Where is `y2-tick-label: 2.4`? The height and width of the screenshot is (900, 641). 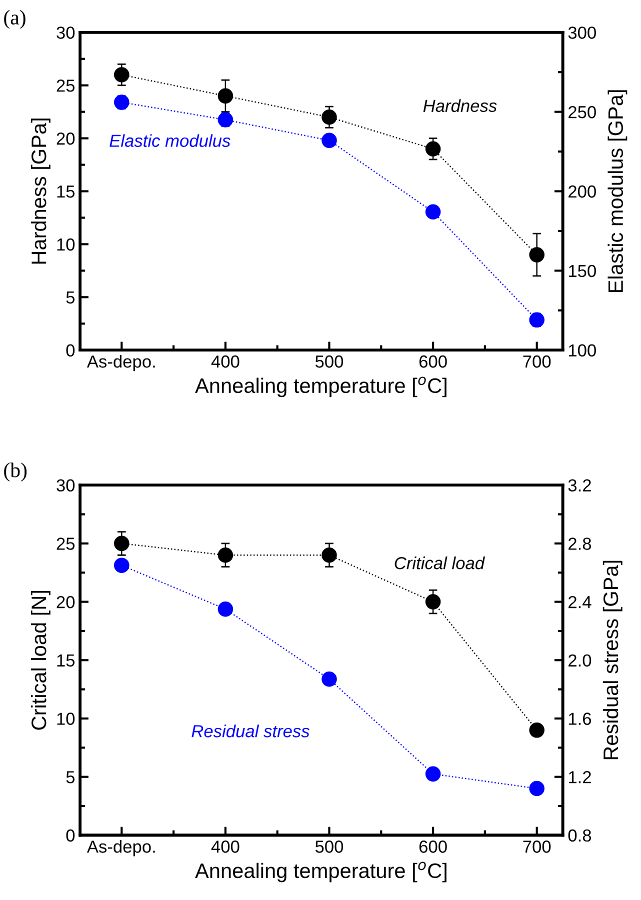 y2-tick-label: 2.4 is located at coordinates (580, 602).